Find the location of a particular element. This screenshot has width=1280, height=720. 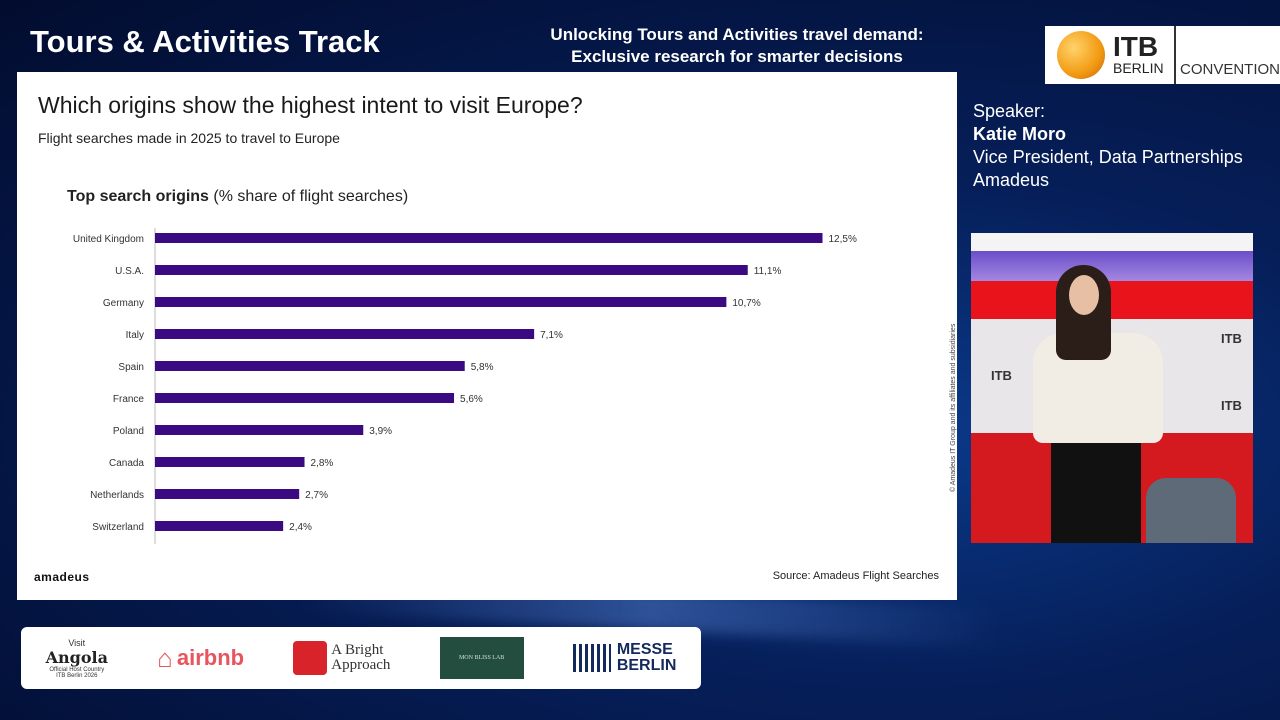

category-label: United Kingdom is located at coordinates (108, 239).